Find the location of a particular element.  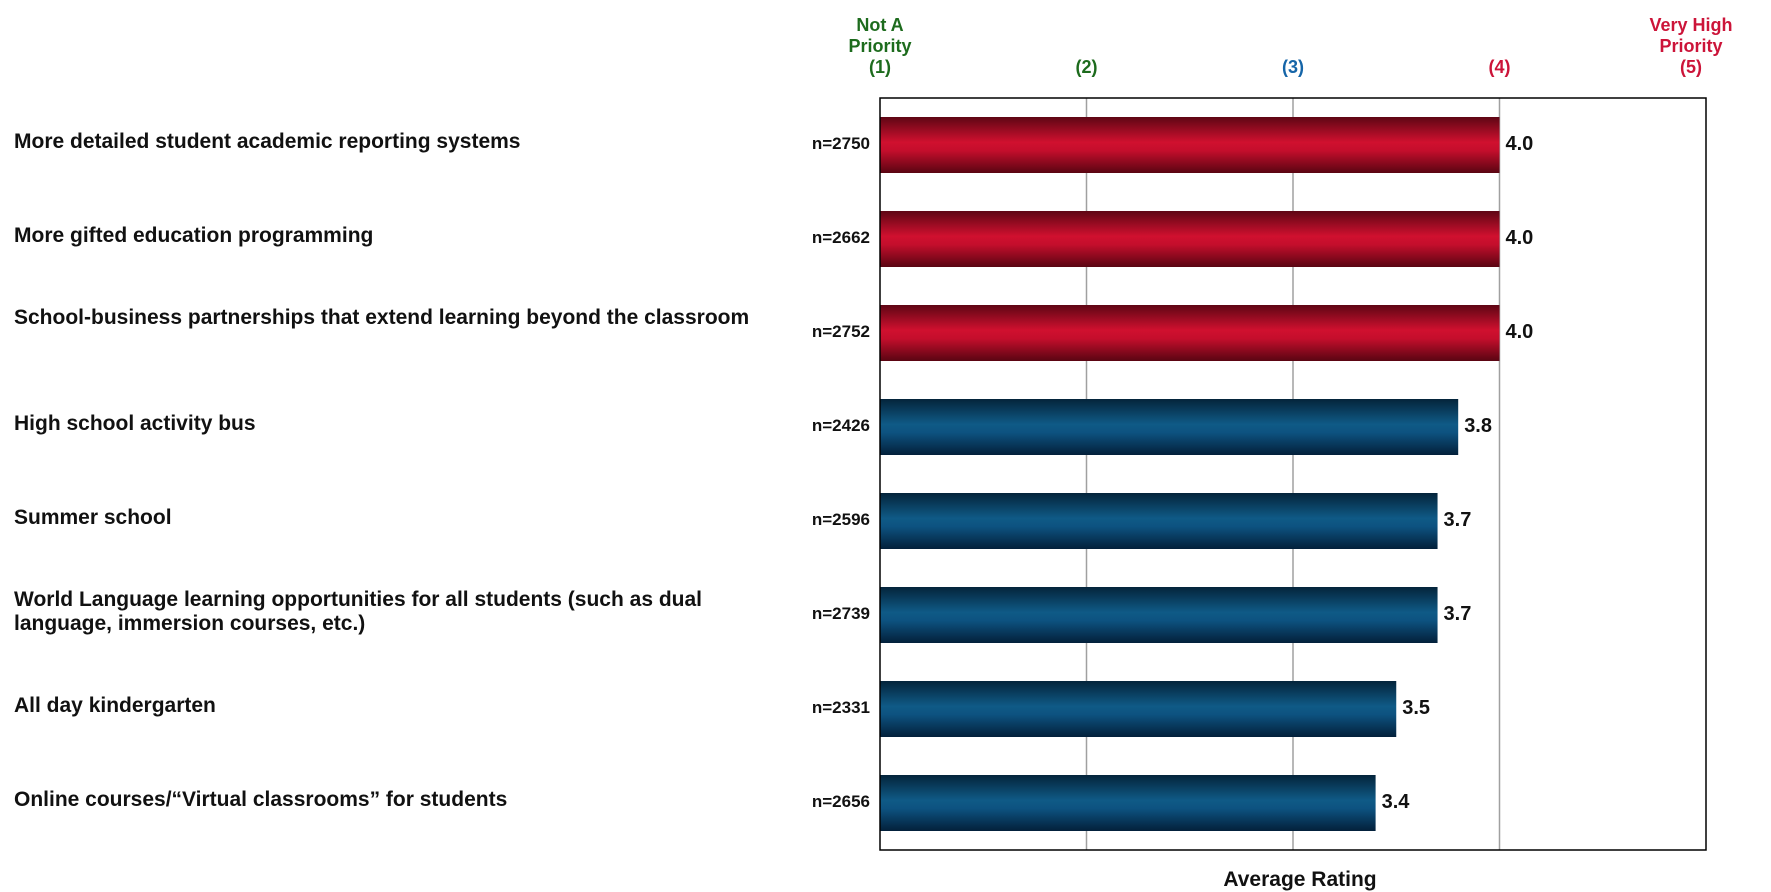

sample-size-label: n=2331 is located at coordinates (840, 707).